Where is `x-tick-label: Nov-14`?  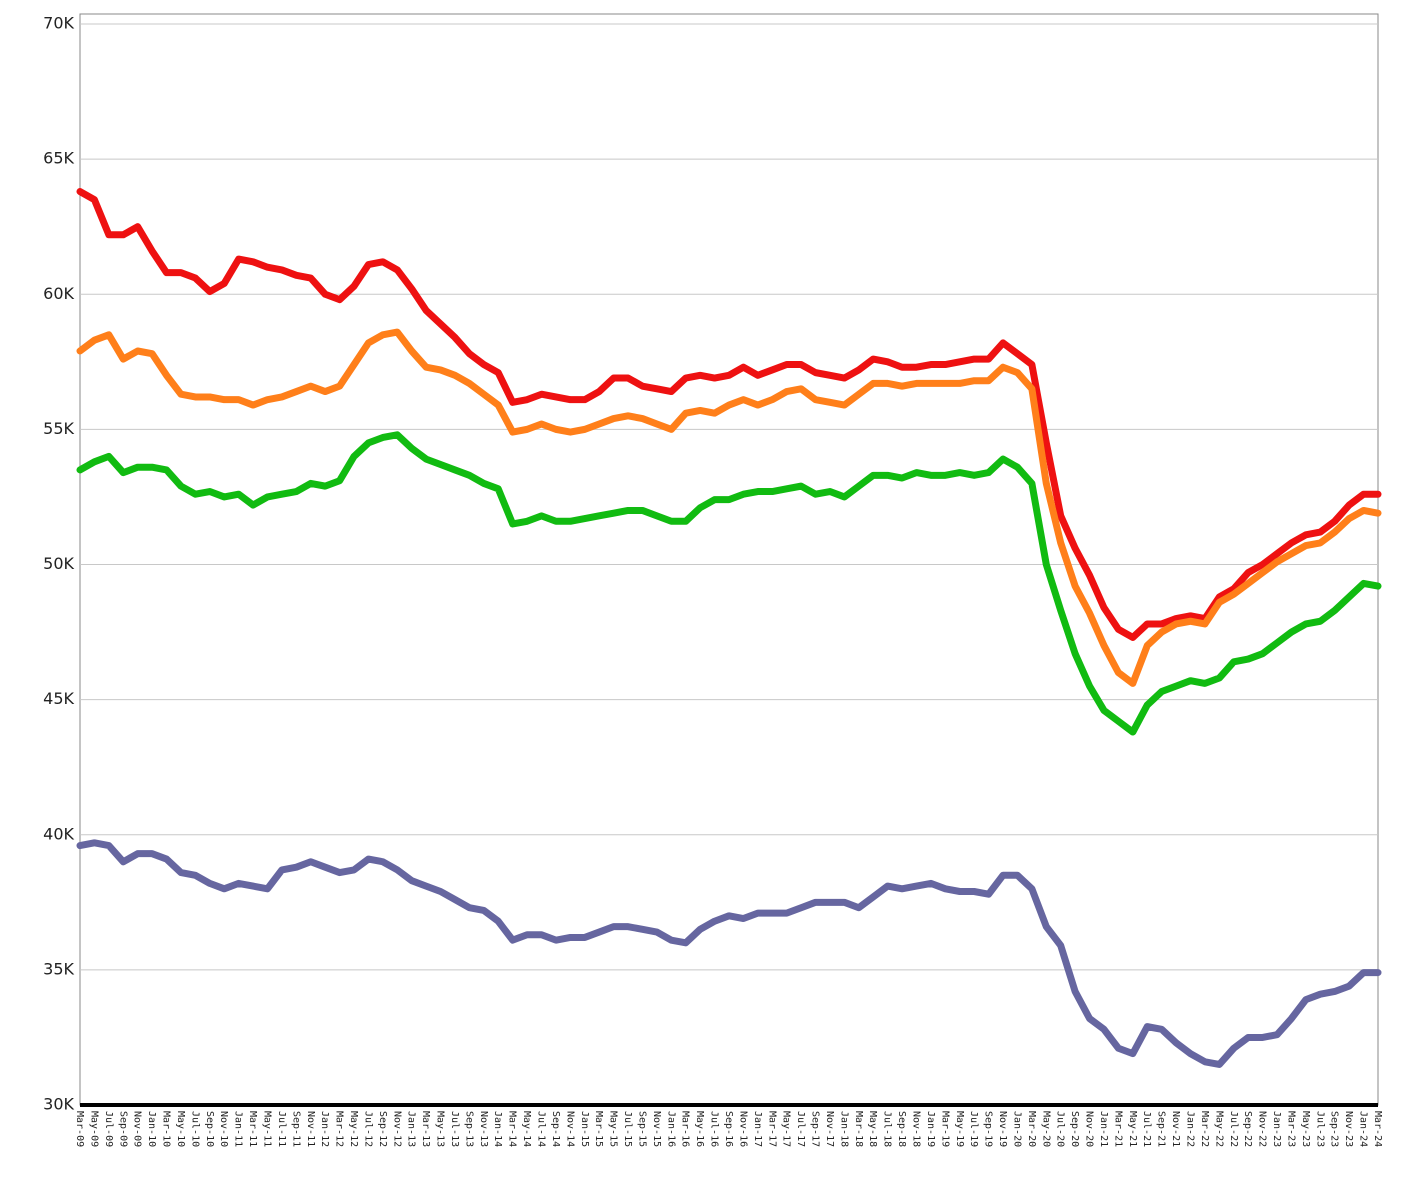
x-tick-label: Nov-14 is located at coordinates (569, 1129).